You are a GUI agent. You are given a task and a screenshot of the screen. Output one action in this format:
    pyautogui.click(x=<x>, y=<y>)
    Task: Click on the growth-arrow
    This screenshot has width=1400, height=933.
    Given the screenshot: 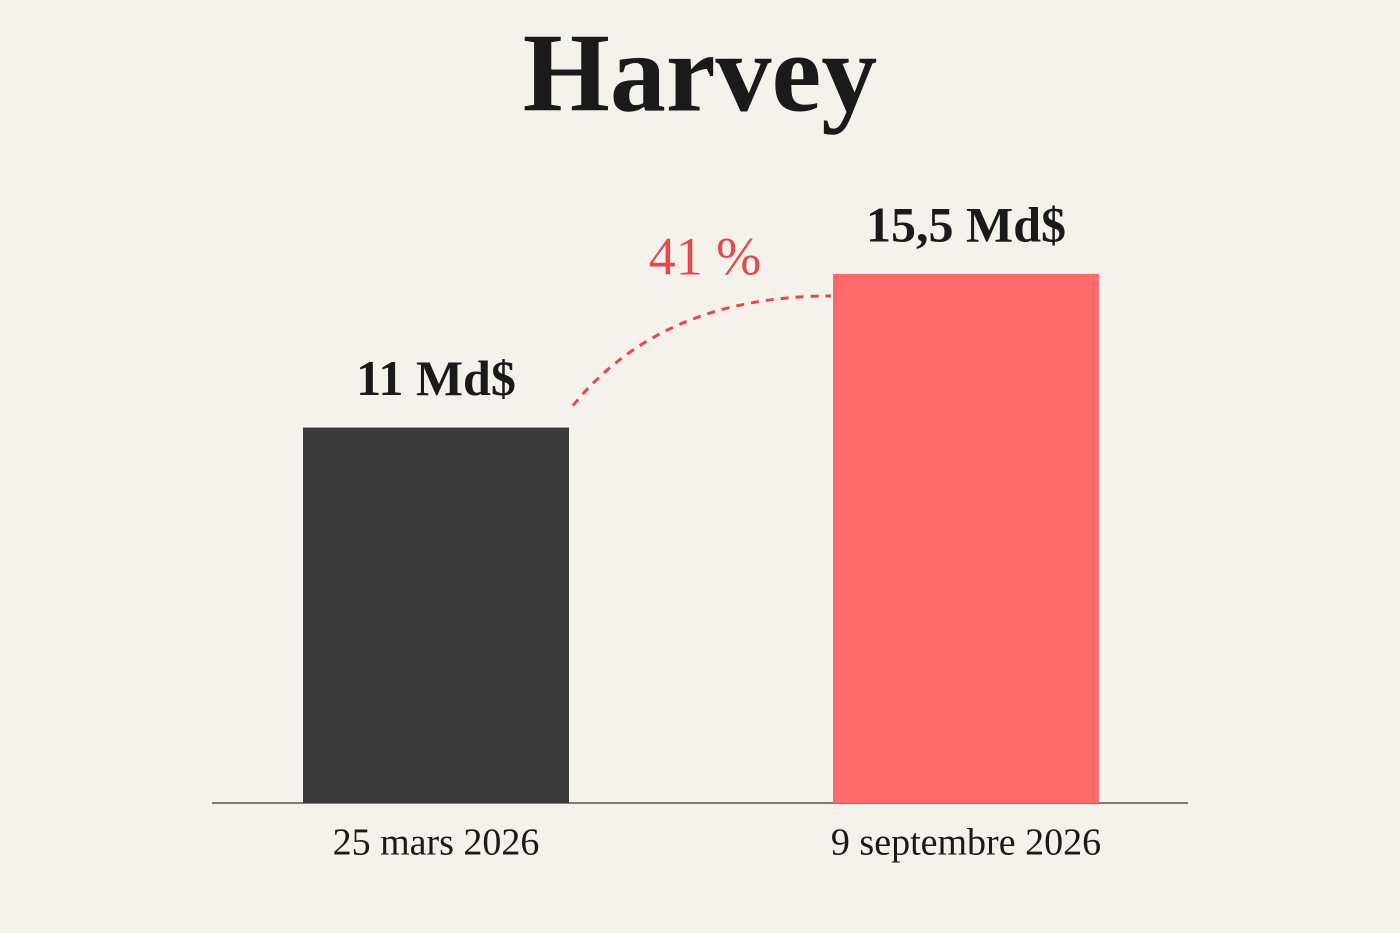 What is the action you would take?
    pyautogui.click(x=701, y=350)
    